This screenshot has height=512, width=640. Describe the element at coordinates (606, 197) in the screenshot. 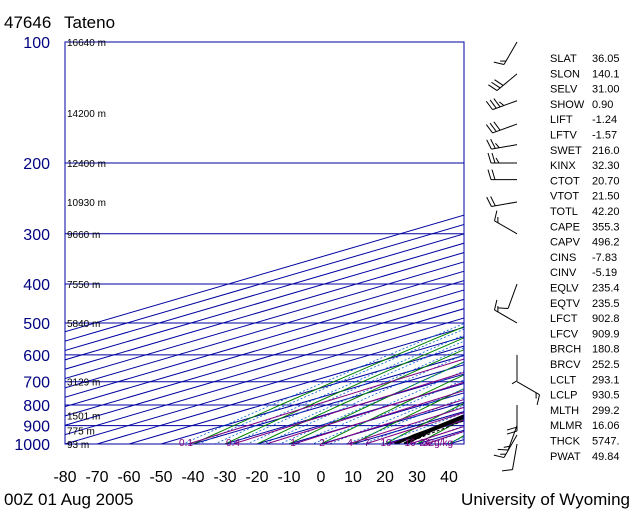

I see `index-value: 21.50` at that location.